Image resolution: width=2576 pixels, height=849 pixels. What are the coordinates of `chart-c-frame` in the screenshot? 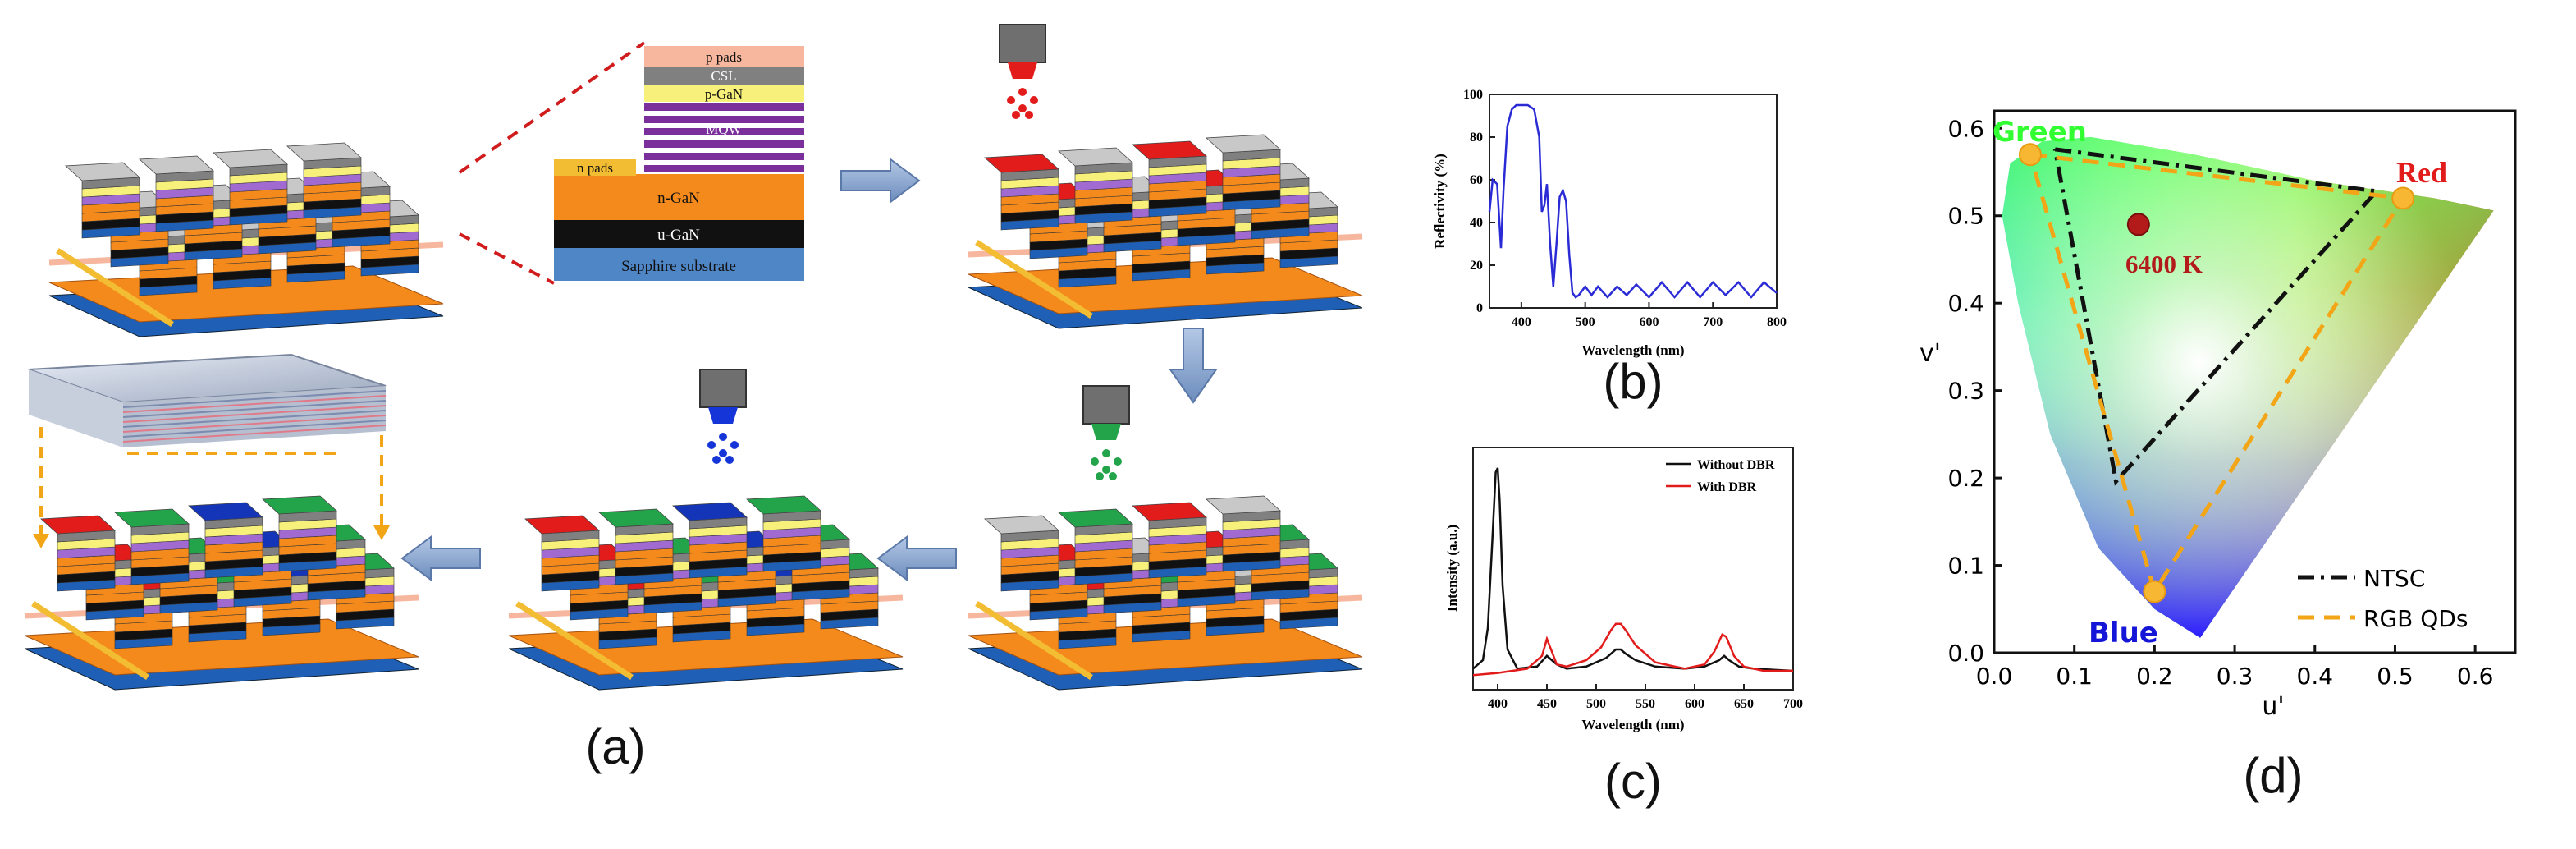 It's located at (1633, 569).